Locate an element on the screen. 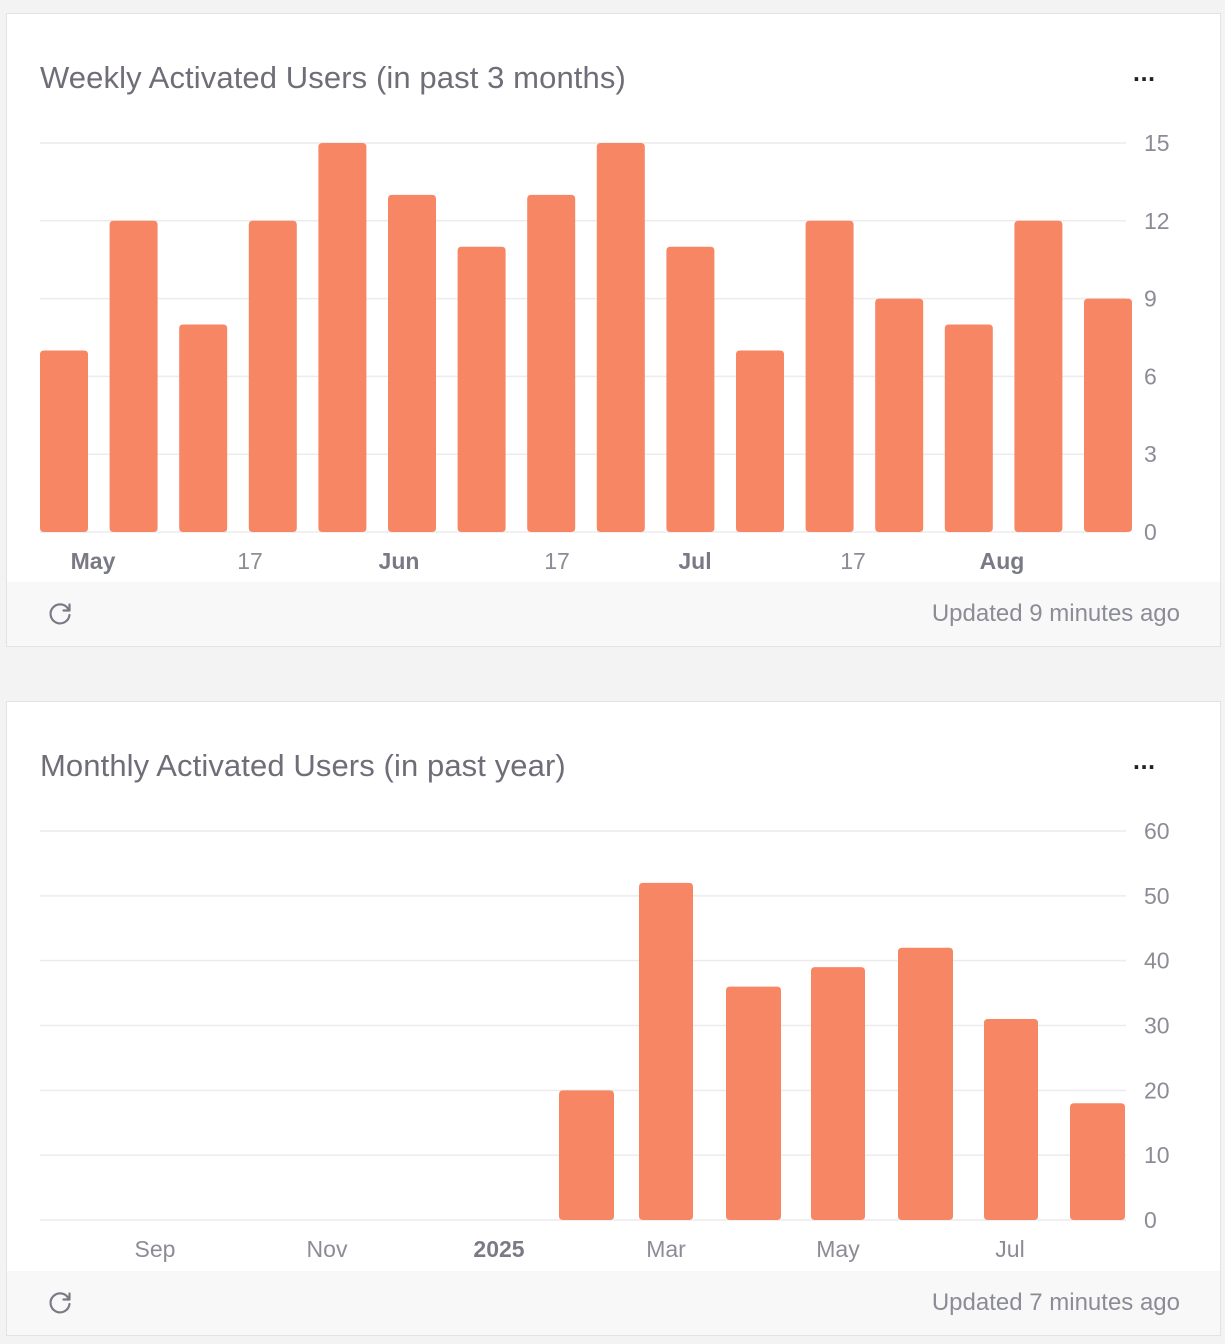 Image resolution: width=1225 pixels, height=1344 pixels. x-tick-label: Nov is located at coordinates (327, 1249).